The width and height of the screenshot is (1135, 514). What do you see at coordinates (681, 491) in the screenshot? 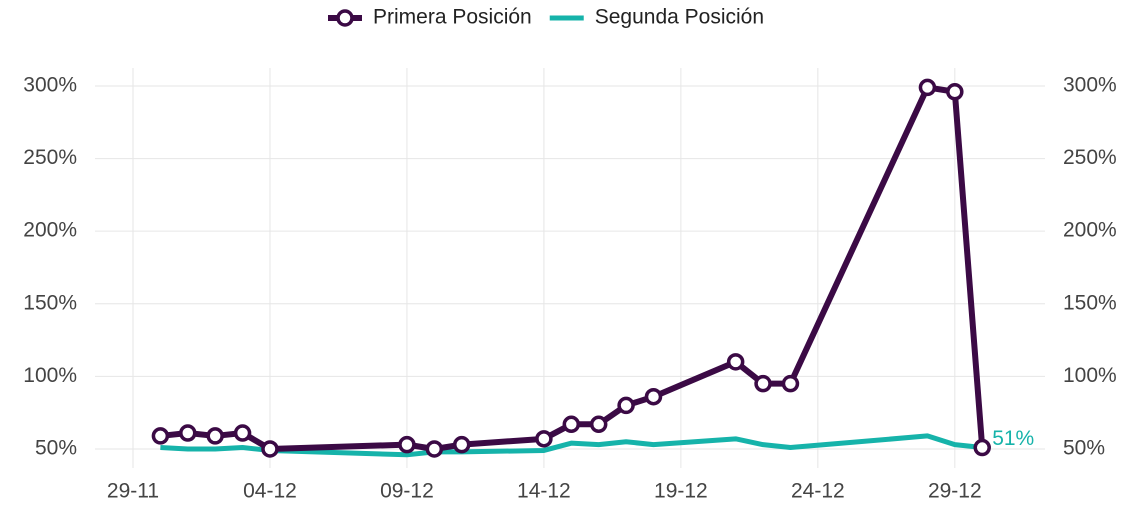
I see `x-tick-label: 19-12` at bounding box center [681, 491].